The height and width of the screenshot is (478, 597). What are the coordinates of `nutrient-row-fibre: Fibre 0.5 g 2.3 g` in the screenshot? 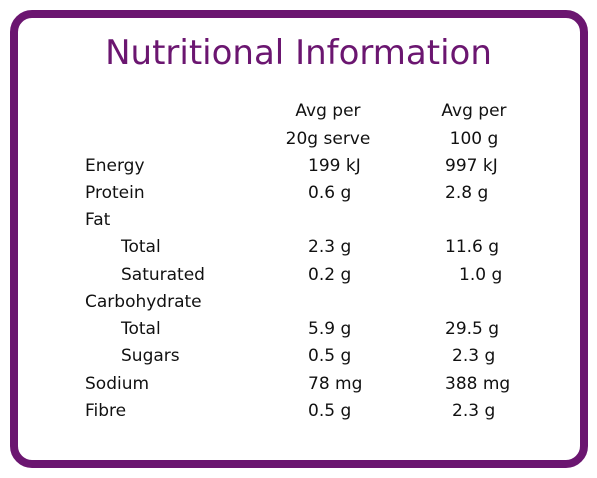 It's located at (298, 411).